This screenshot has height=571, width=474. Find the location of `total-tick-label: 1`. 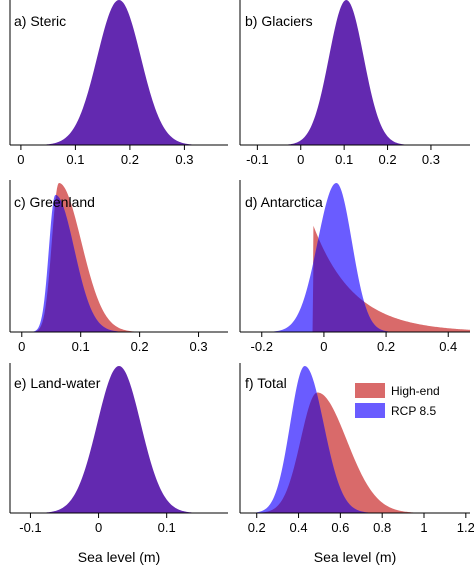

total-tick-label: 1 is located at coordinates (423, 527).